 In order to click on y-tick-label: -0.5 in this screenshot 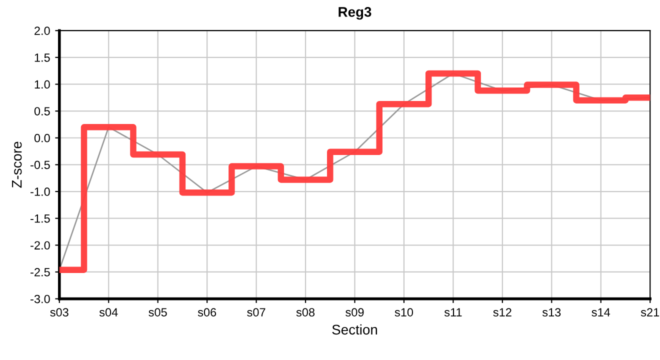, I will do `click(40, 165)`.